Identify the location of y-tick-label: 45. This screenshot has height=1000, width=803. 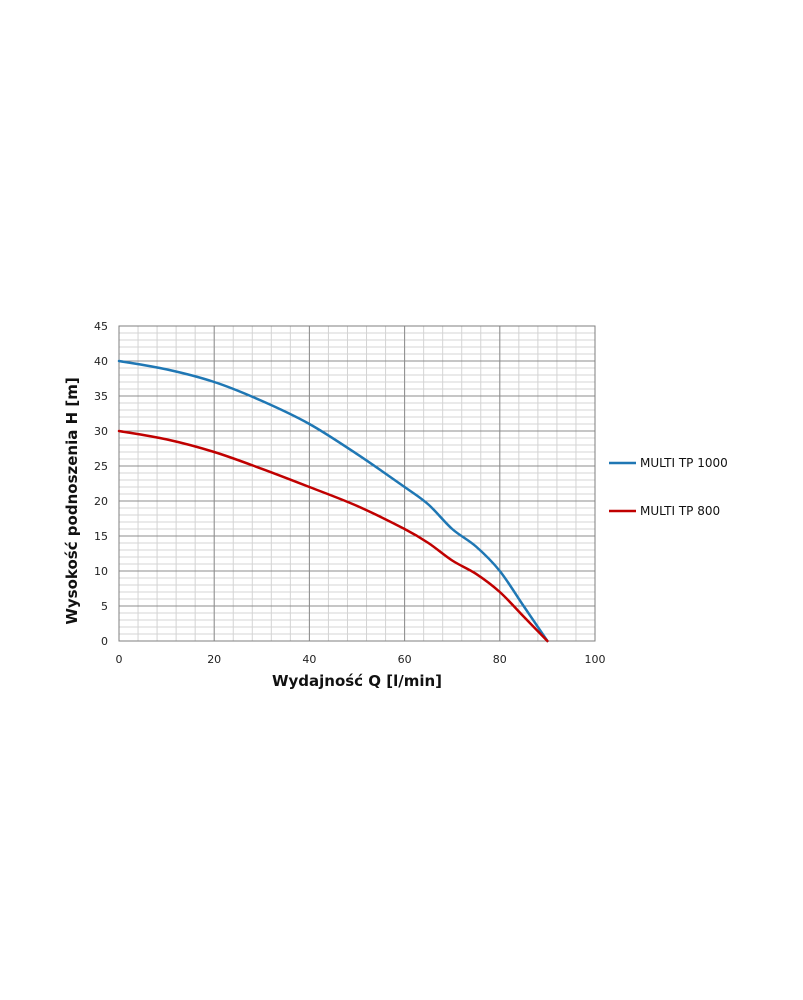
(101, 326).